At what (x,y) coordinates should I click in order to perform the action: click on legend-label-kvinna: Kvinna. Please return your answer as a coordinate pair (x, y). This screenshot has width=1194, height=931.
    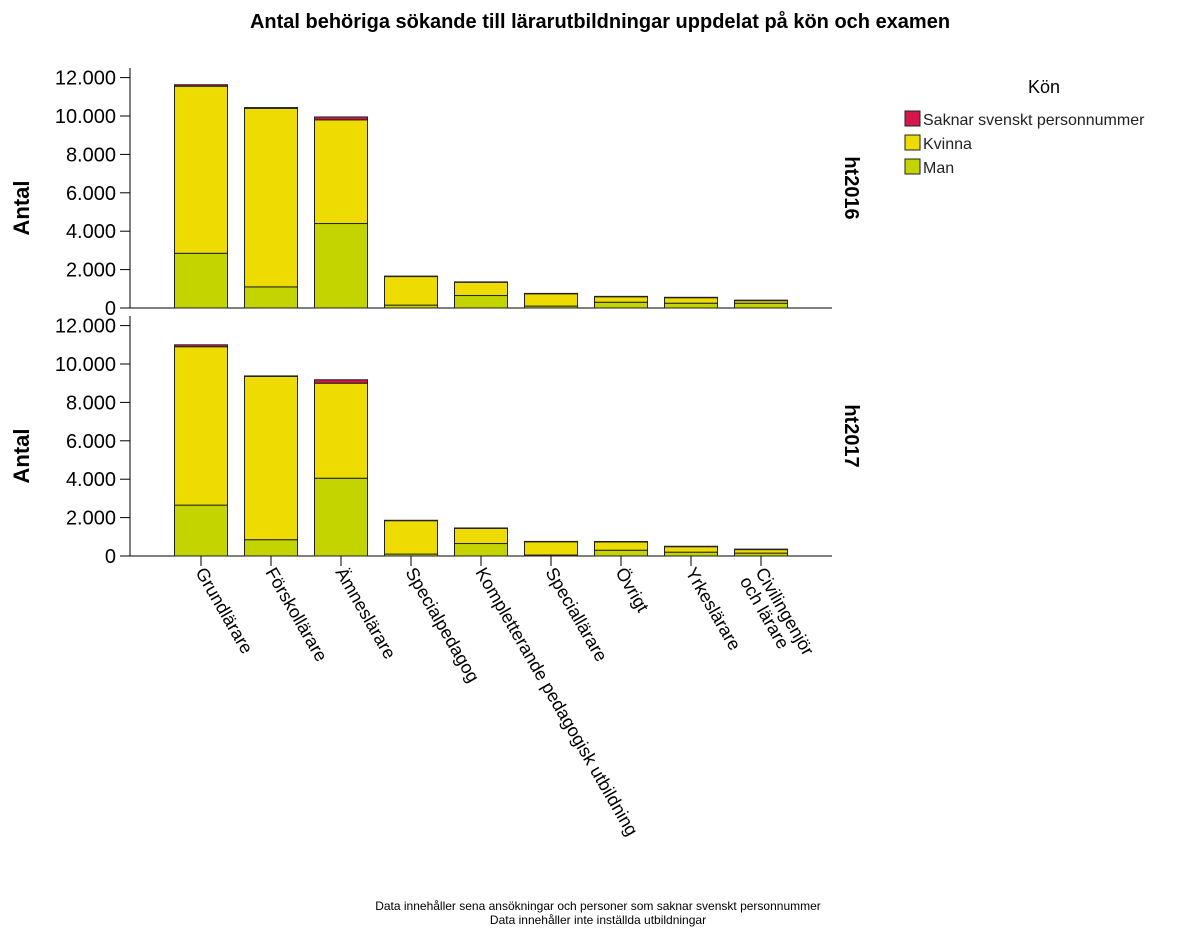
    Looking at the image, I should click on (947, 144).